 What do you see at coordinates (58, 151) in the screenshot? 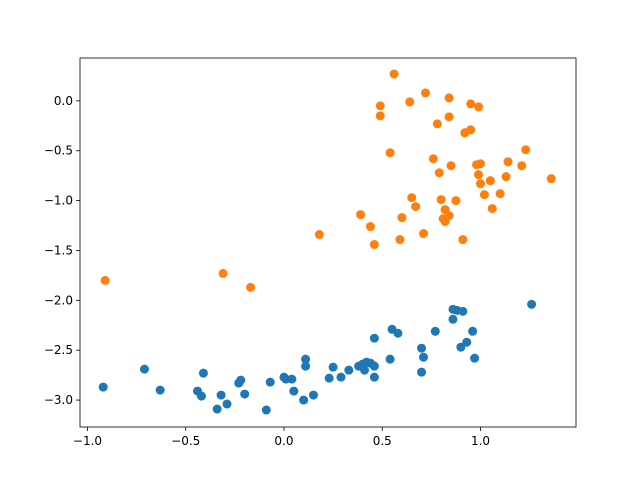
I see `y-tick-label: −0.5` at bounding box center [58, 151].